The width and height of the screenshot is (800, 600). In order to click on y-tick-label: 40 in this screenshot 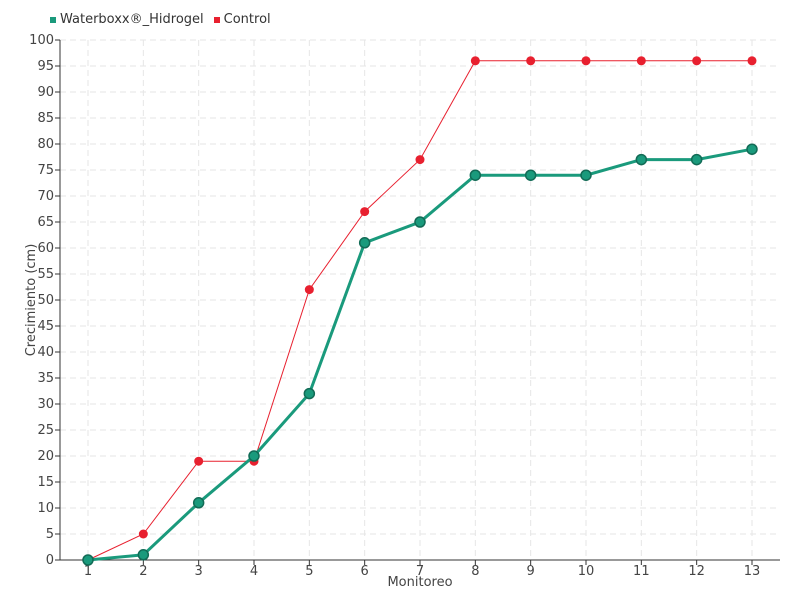, I will do `click(45, 352)`.